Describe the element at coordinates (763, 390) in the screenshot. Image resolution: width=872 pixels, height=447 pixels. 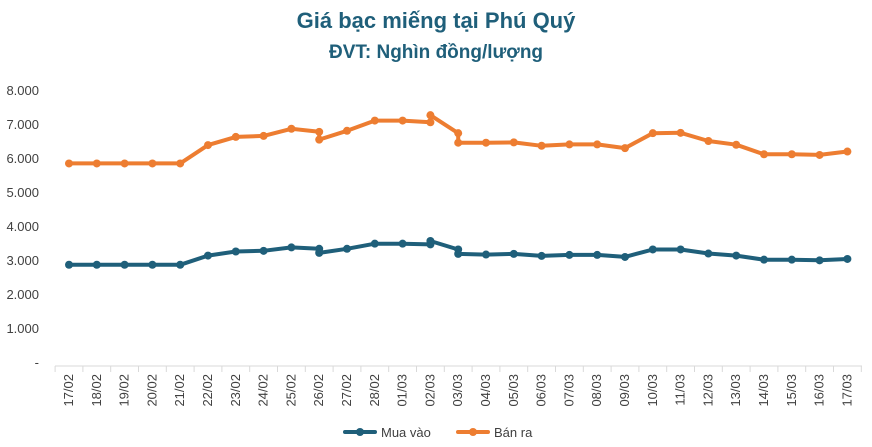
I see `x-tick-label: 14/03` at that location.